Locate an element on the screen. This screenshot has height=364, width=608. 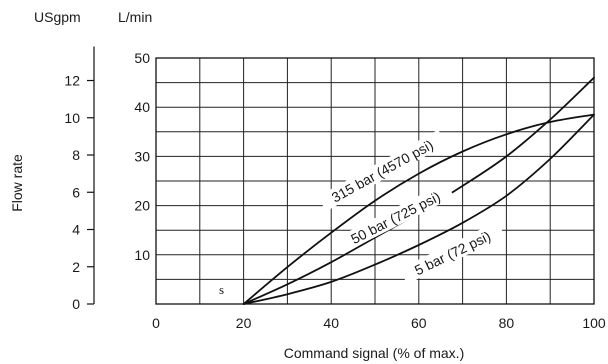
x-tick-label: 80 is located at coordinates (507, 323).